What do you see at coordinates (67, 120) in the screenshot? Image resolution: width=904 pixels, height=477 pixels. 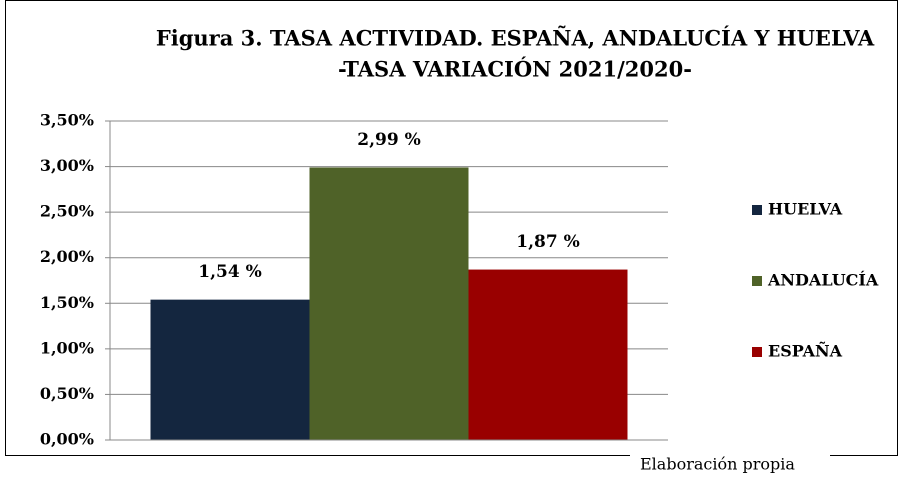 I see `y-tick-label: 3,50%` at bounding box center [67, 120].